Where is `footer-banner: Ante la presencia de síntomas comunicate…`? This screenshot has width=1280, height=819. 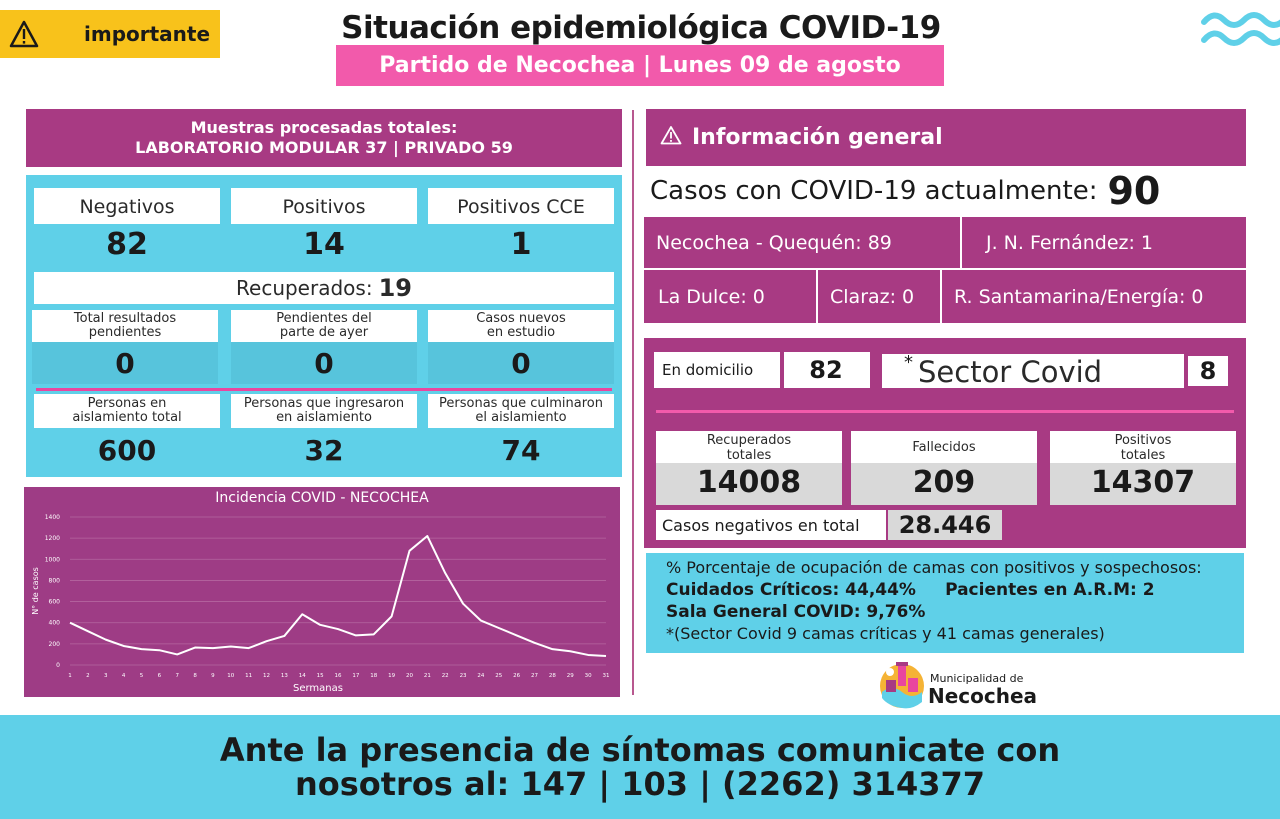 footer-banner: Ante la presencia de síntomas comunicate… is located at coordinates (640, 767).